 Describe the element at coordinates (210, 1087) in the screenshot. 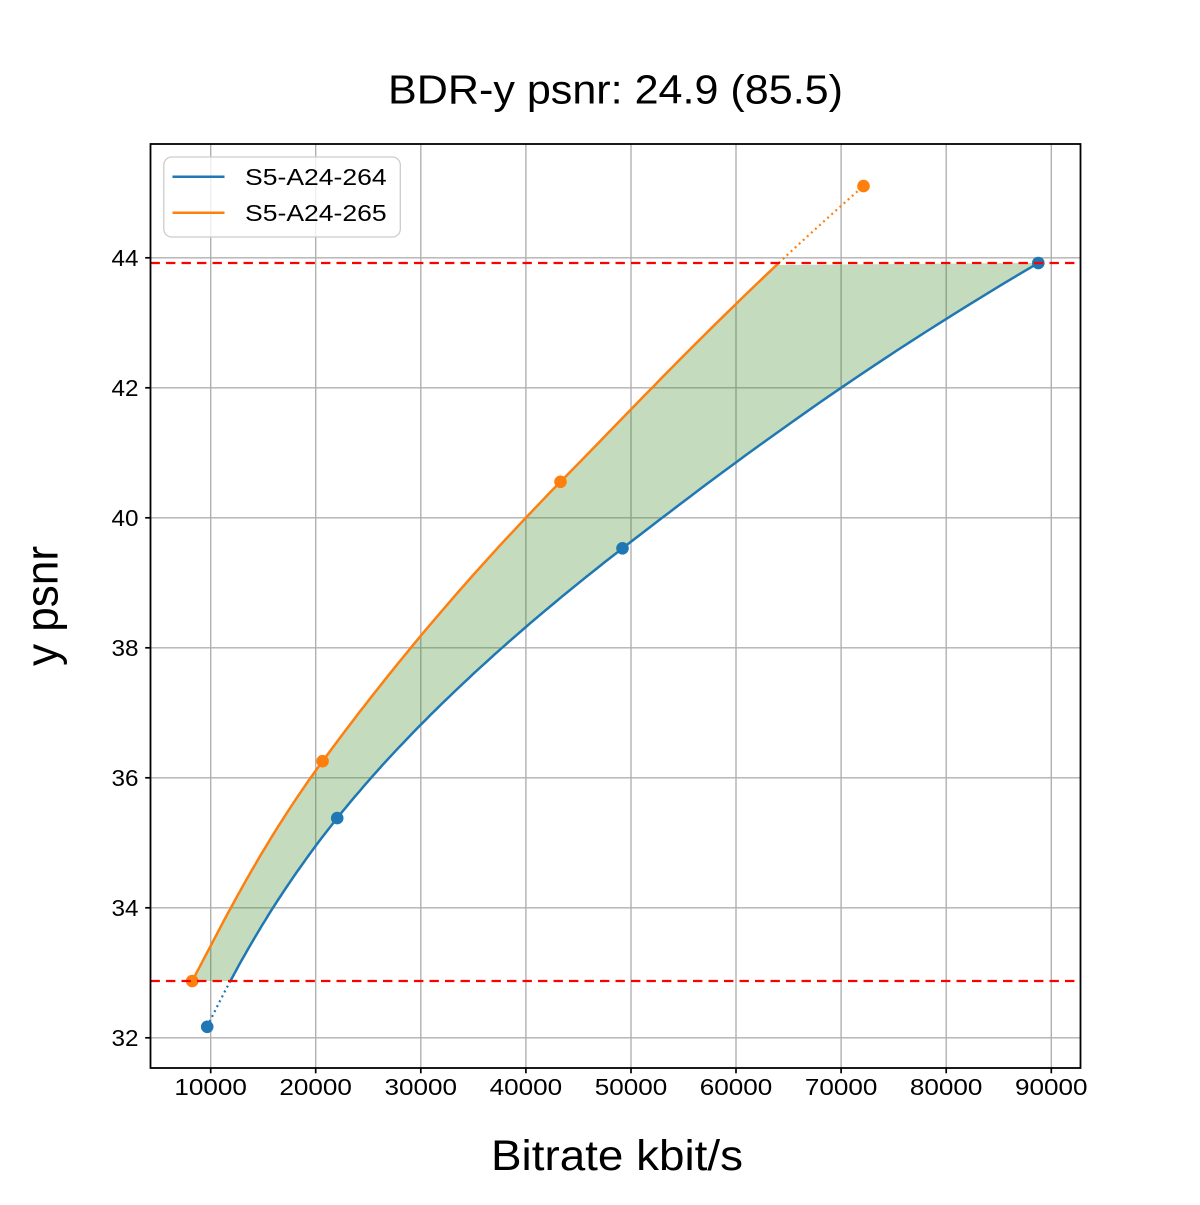

I see `svg-text: 10000` at that location.